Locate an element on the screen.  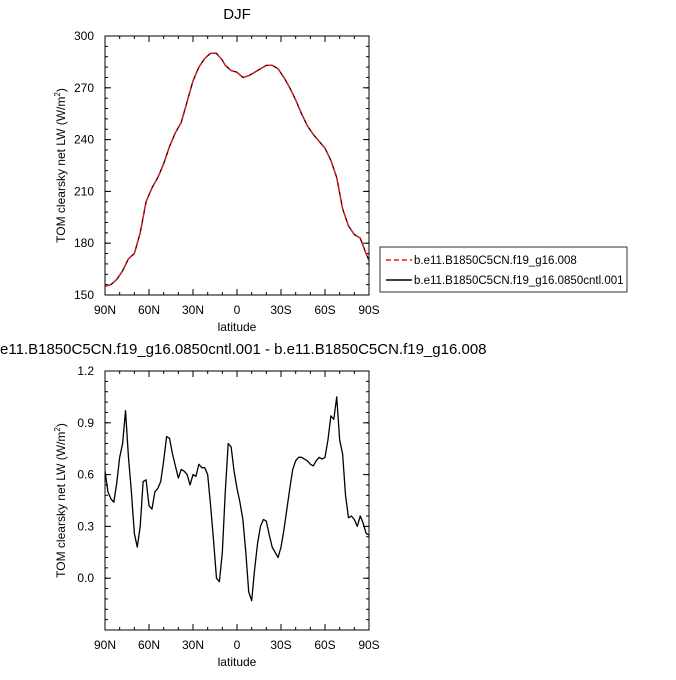
y-tick-label: 270 is located at coordinates (84, 88).